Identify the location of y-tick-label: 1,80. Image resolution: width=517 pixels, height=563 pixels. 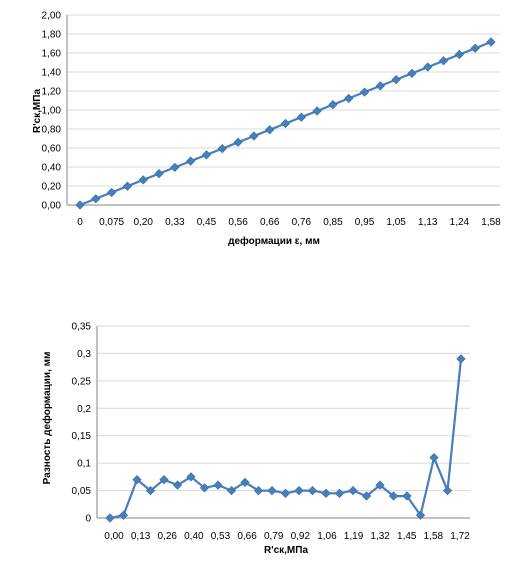
(52, 35).